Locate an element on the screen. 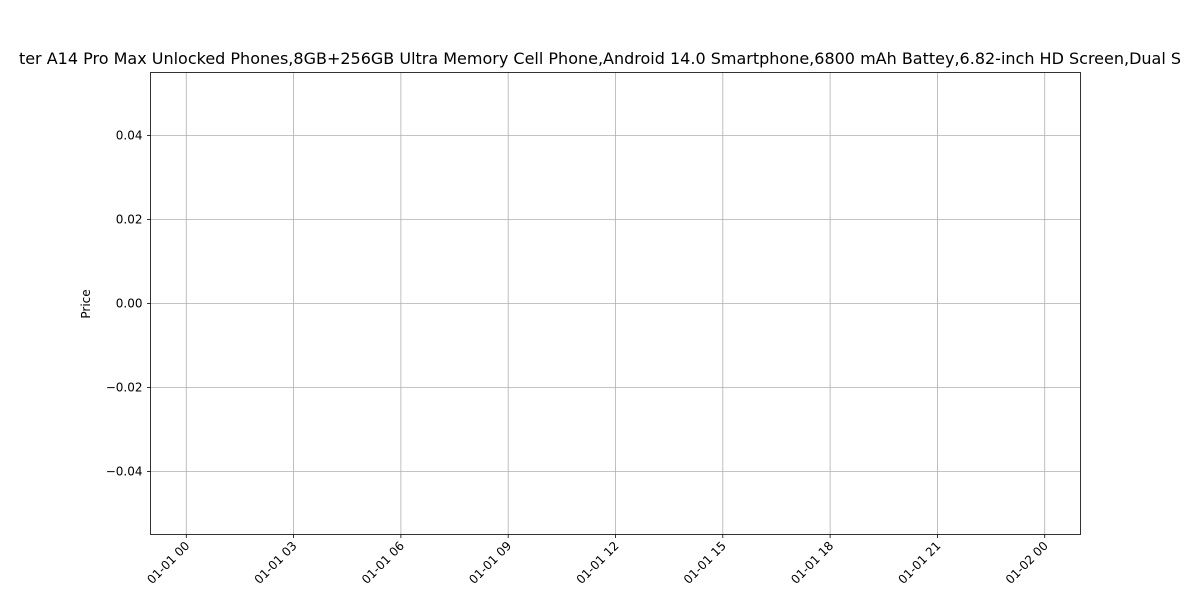 This screenshot has height=604, width=1200. y-tick-label: −0.04 is located at coordinates (124, 472).